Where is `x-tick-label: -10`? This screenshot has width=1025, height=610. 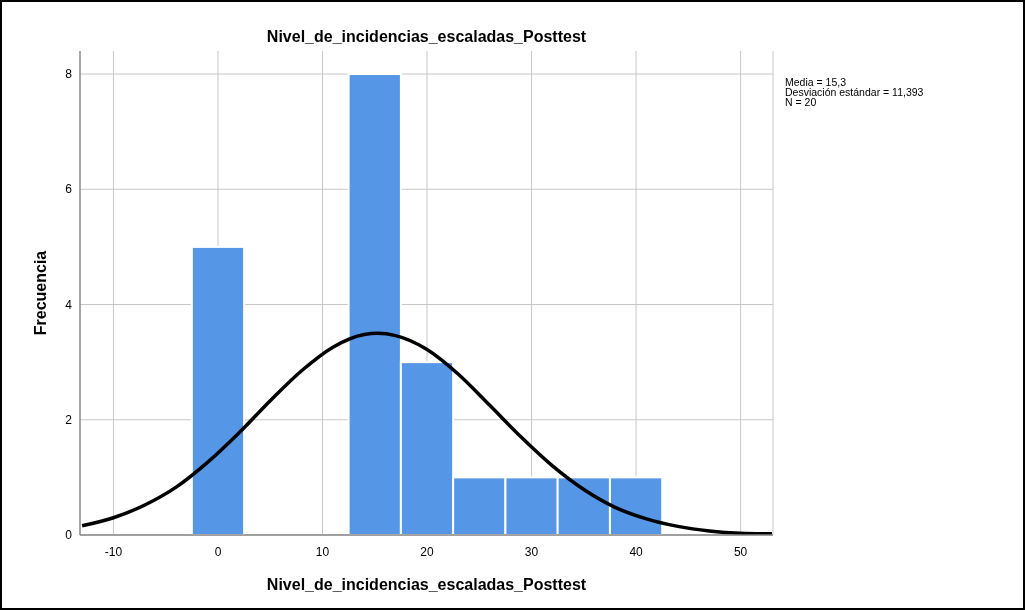 x-tick-label: -10 is located at coordinates (113, 552).